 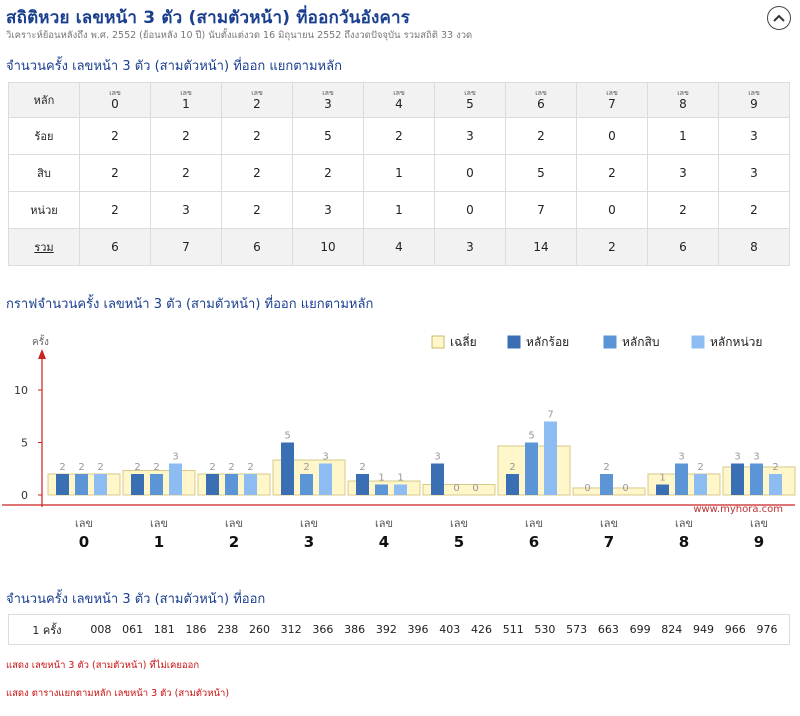 What do you see at coordinates (115, 100) in the screenshot?
I see `column-header-0: เลข 0` at bounding box center [115, 100].